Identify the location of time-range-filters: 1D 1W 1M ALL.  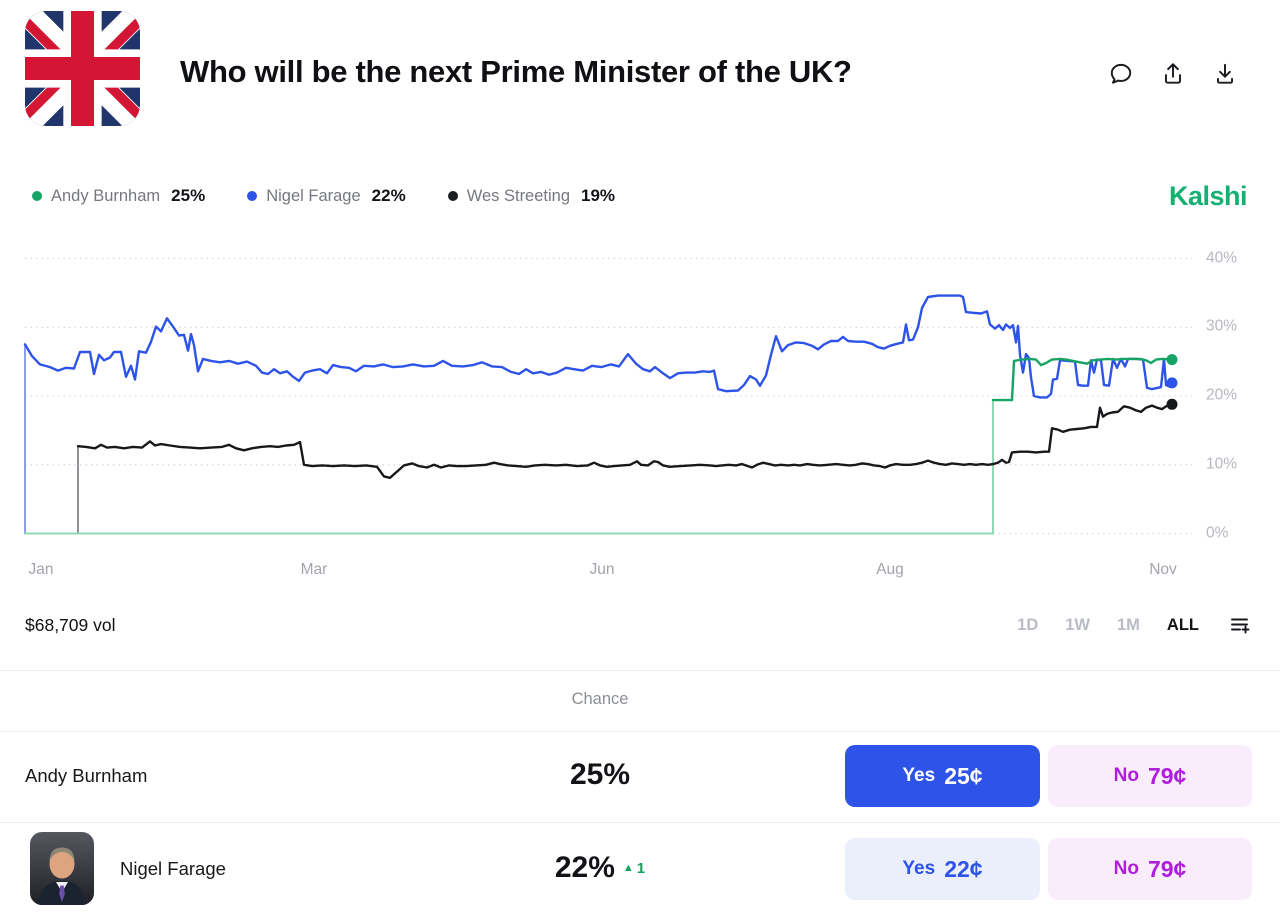
(1134, 625).